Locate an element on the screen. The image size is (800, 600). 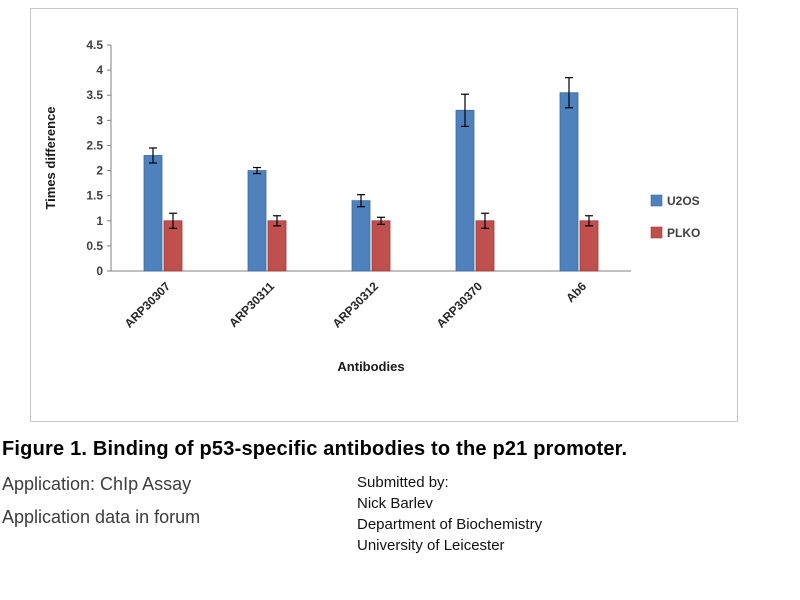
y-tick-label: 3 is located at coordinates (99, 120).